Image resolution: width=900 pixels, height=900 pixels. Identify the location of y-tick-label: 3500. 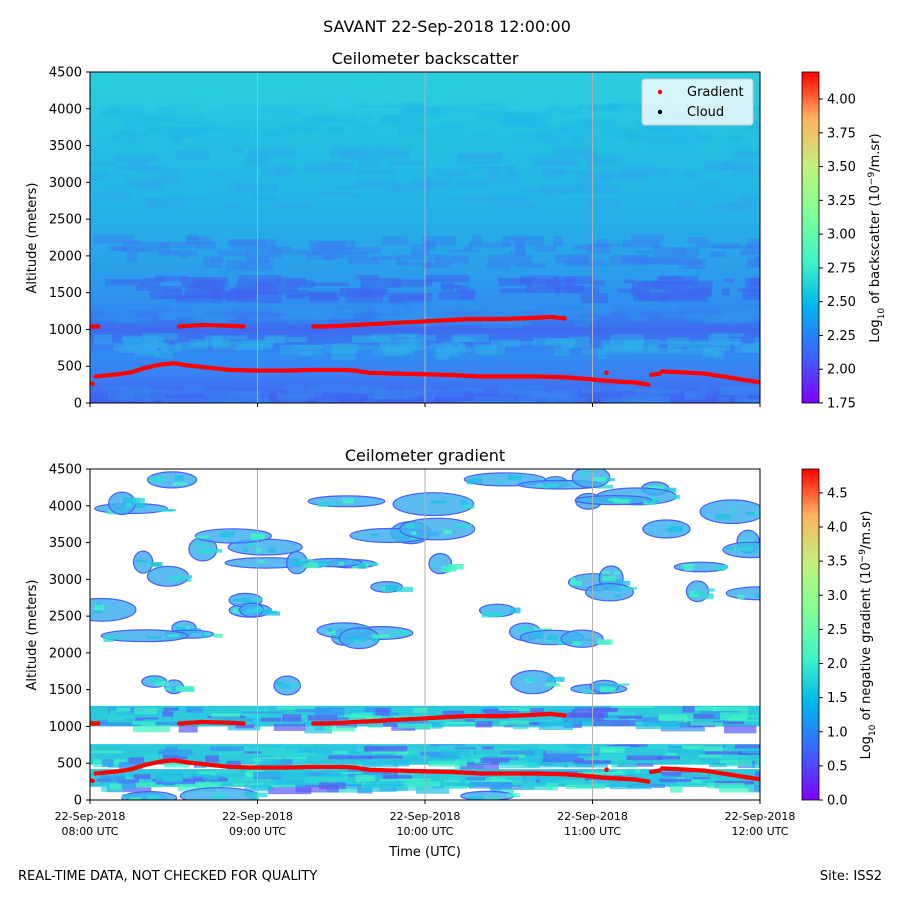
(65, 543).